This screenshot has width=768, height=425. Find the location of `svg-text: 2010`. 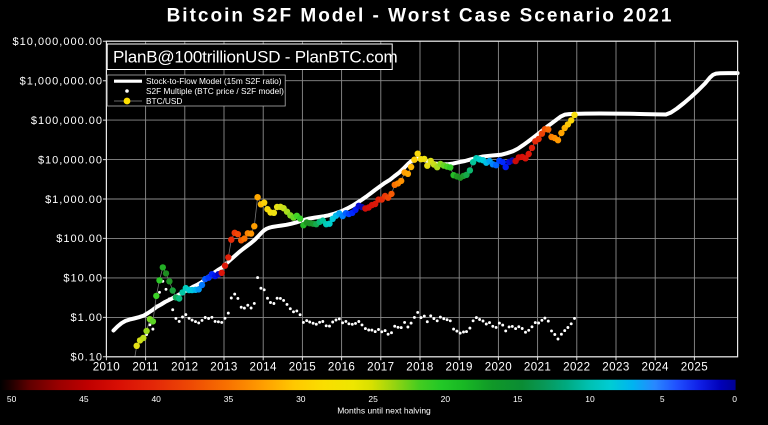

svg-text: 2010 is located at coordinates (106, 367).